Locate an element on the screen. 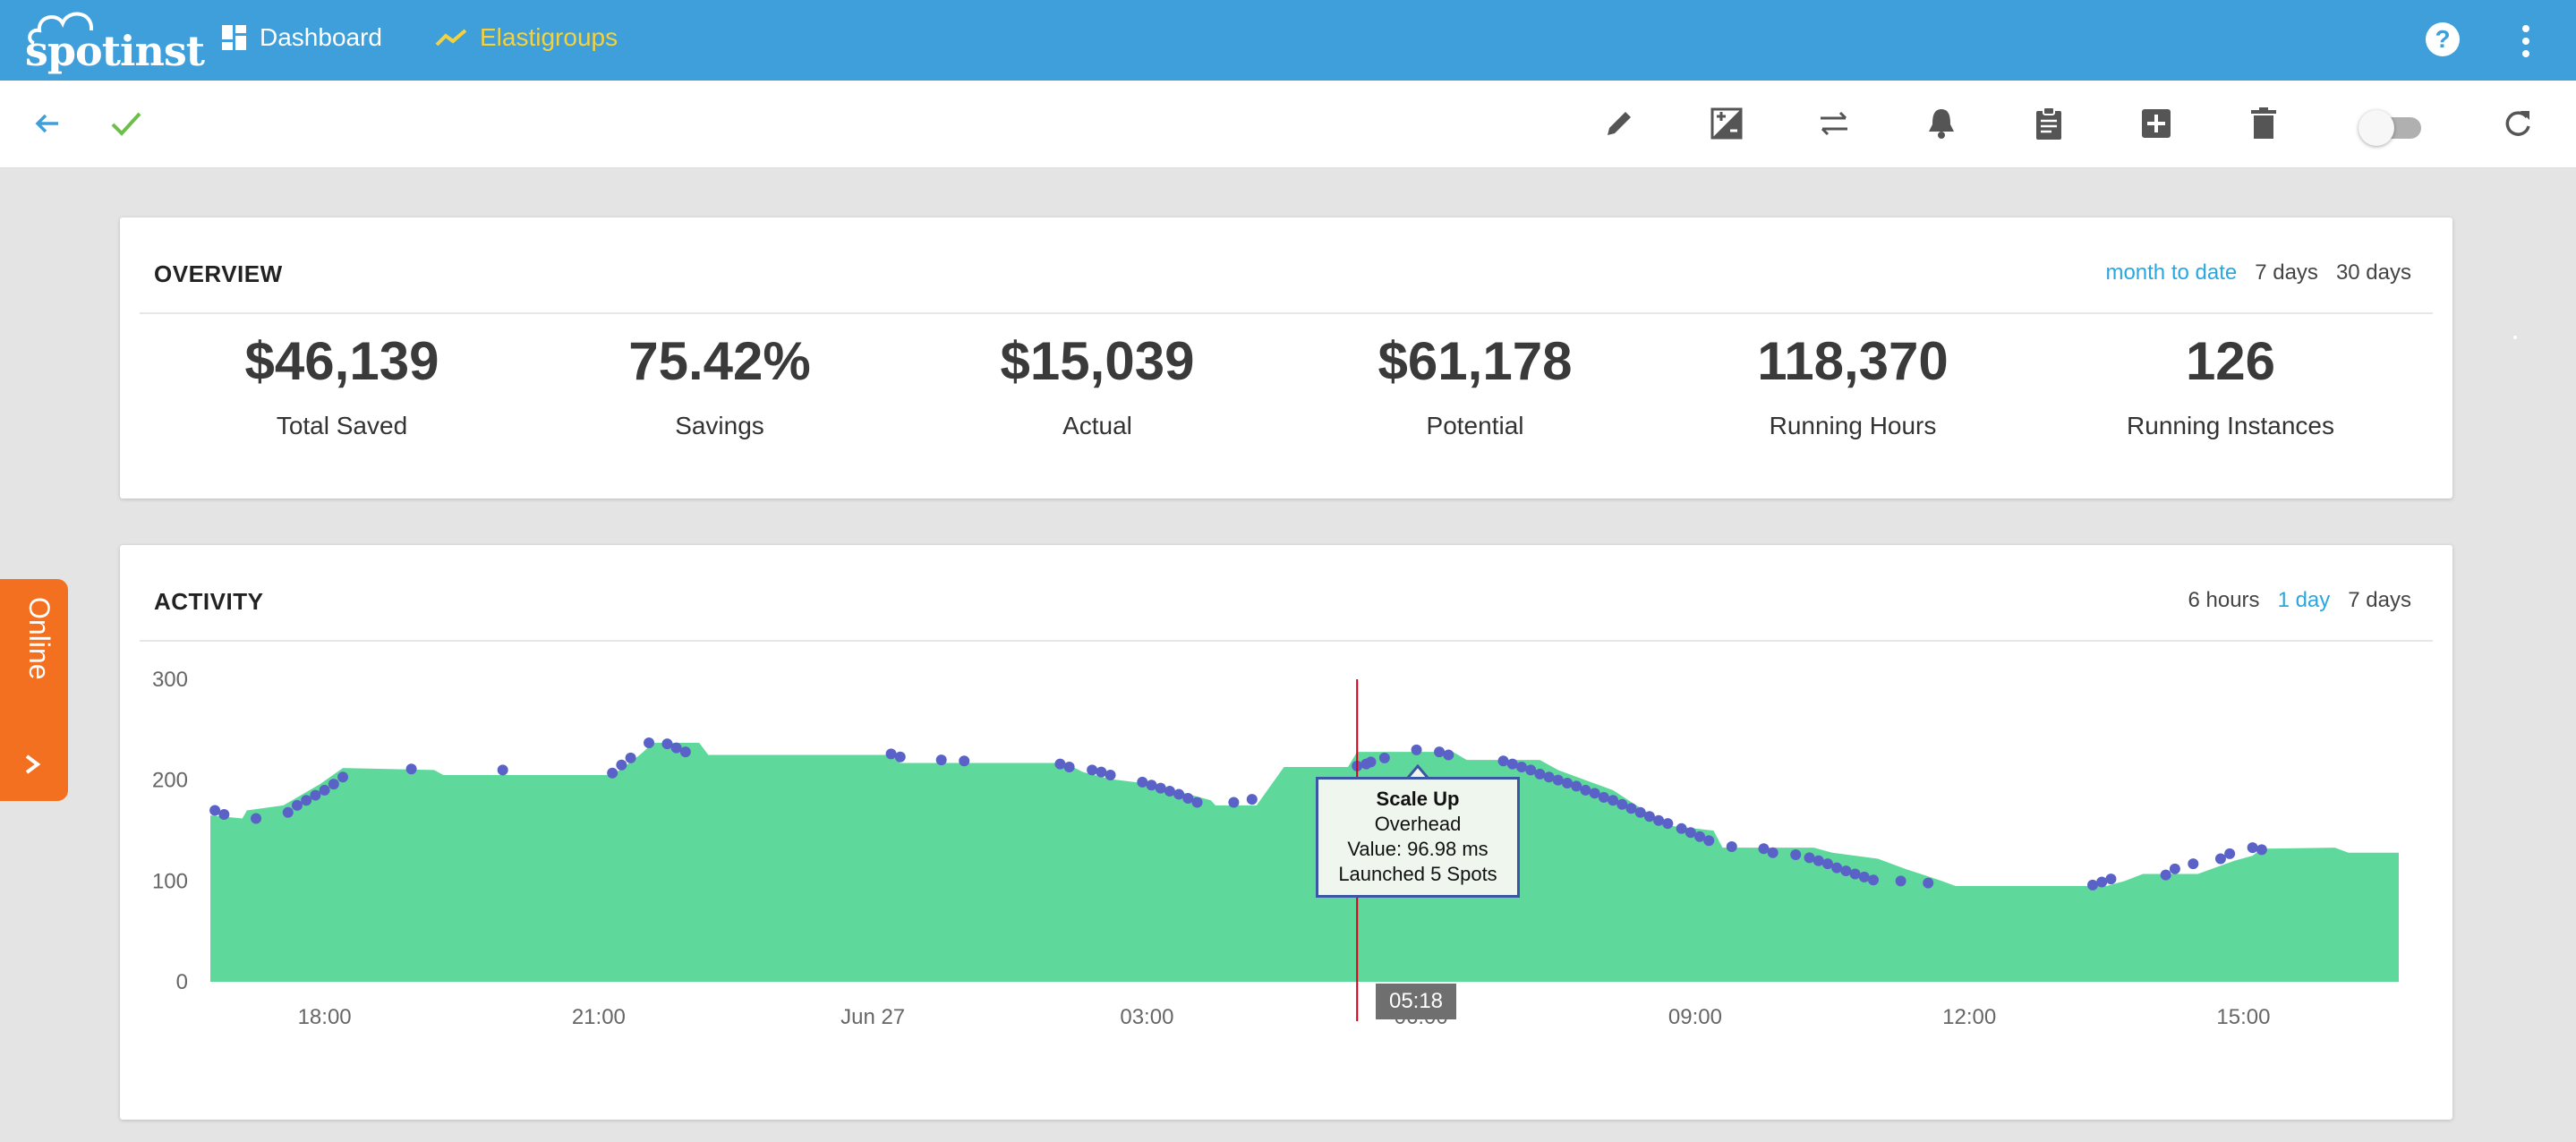 The height and width of the screenshot is (1142, 2576). toggle-switch is located at coordinates (2392, 127).